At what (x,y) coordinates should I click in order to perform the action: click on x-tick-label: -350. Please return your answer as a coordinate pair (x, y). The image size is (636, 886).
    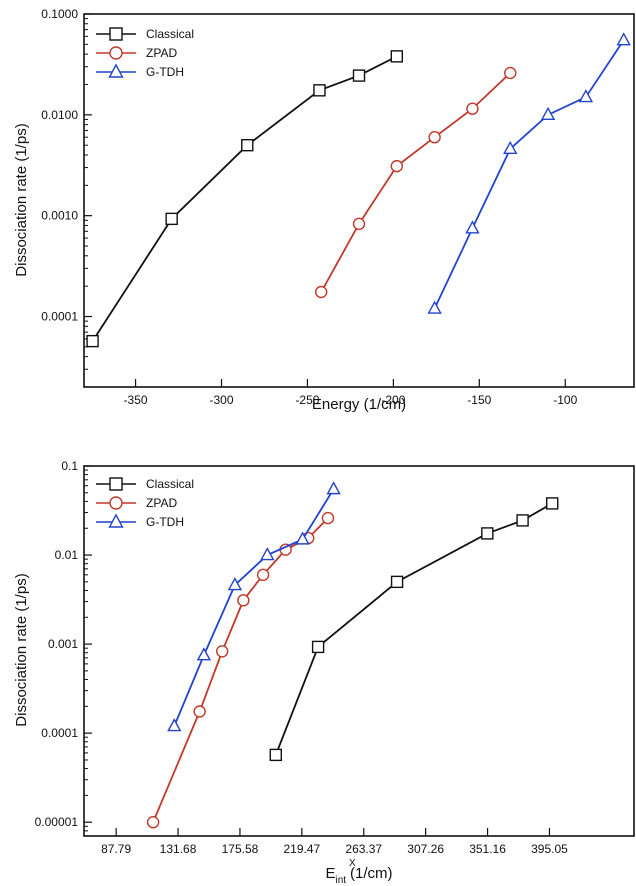
    Looking at the image, I should click on (136, 400).